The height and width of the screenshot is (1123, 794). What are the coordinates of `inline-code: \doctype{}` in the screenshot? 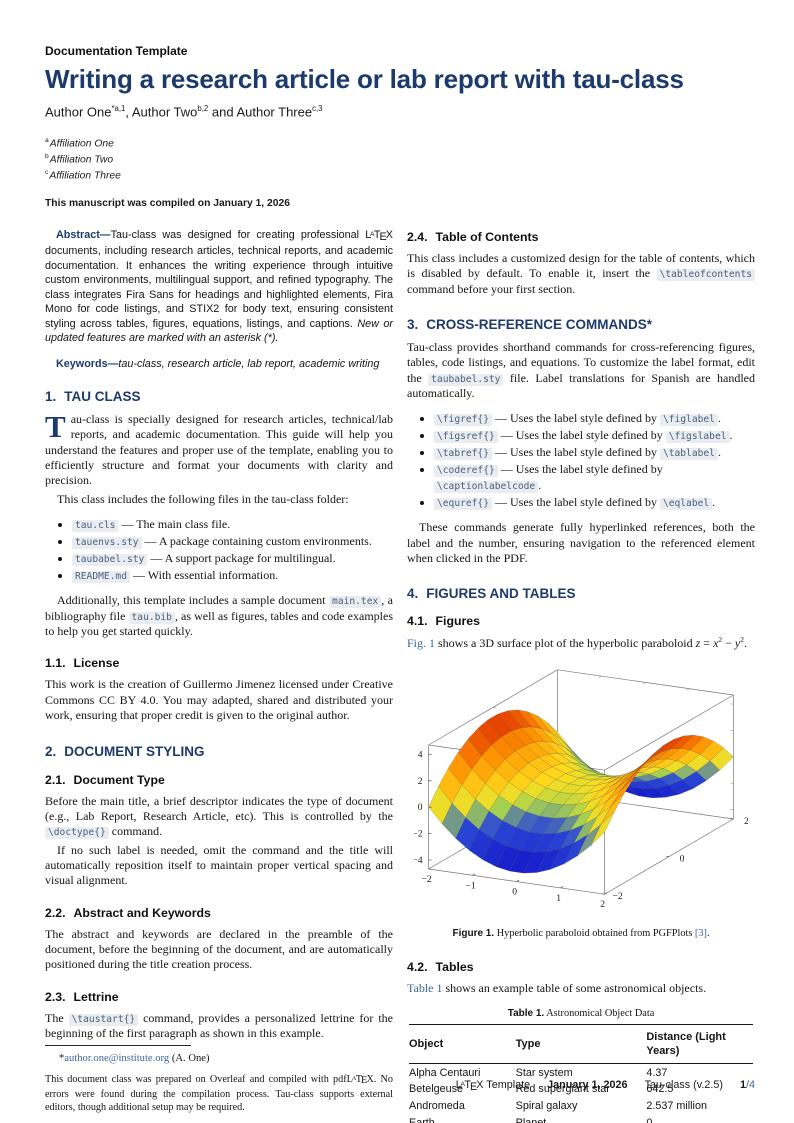 It's located at (77, 833).